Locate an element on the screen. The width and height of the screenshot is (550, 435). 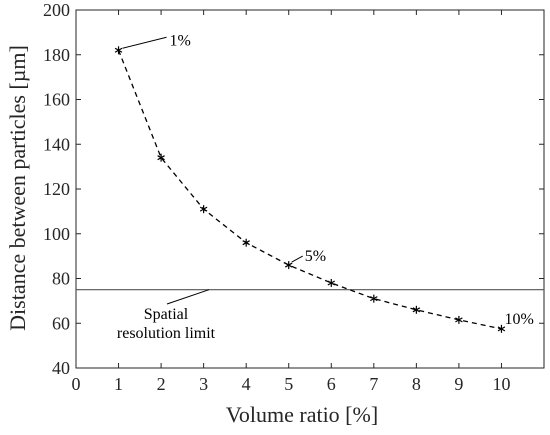
x-tick-label: 7 is located at coordinates (373, 384).